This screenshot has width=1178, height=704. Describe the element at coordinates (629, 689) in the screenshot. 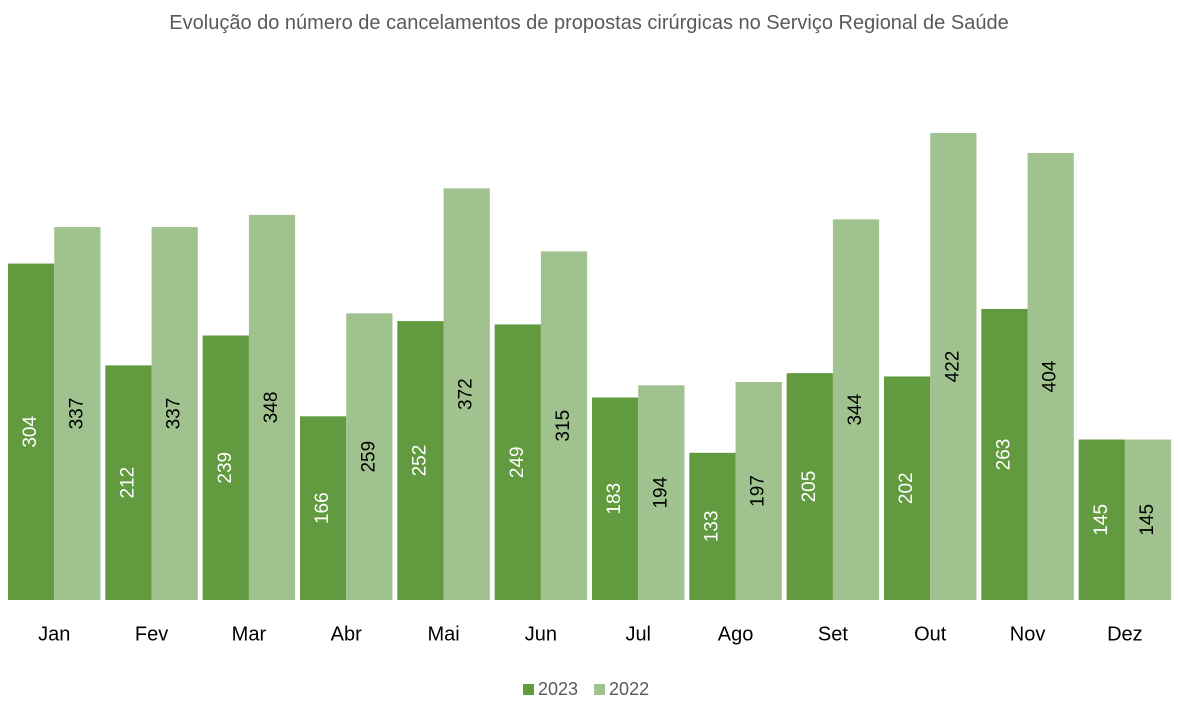

I see `legend-label: 2022` at that location.